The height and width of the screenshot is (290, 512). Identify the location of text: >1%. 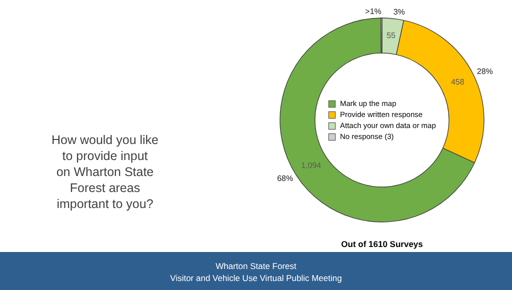
(373, 11).